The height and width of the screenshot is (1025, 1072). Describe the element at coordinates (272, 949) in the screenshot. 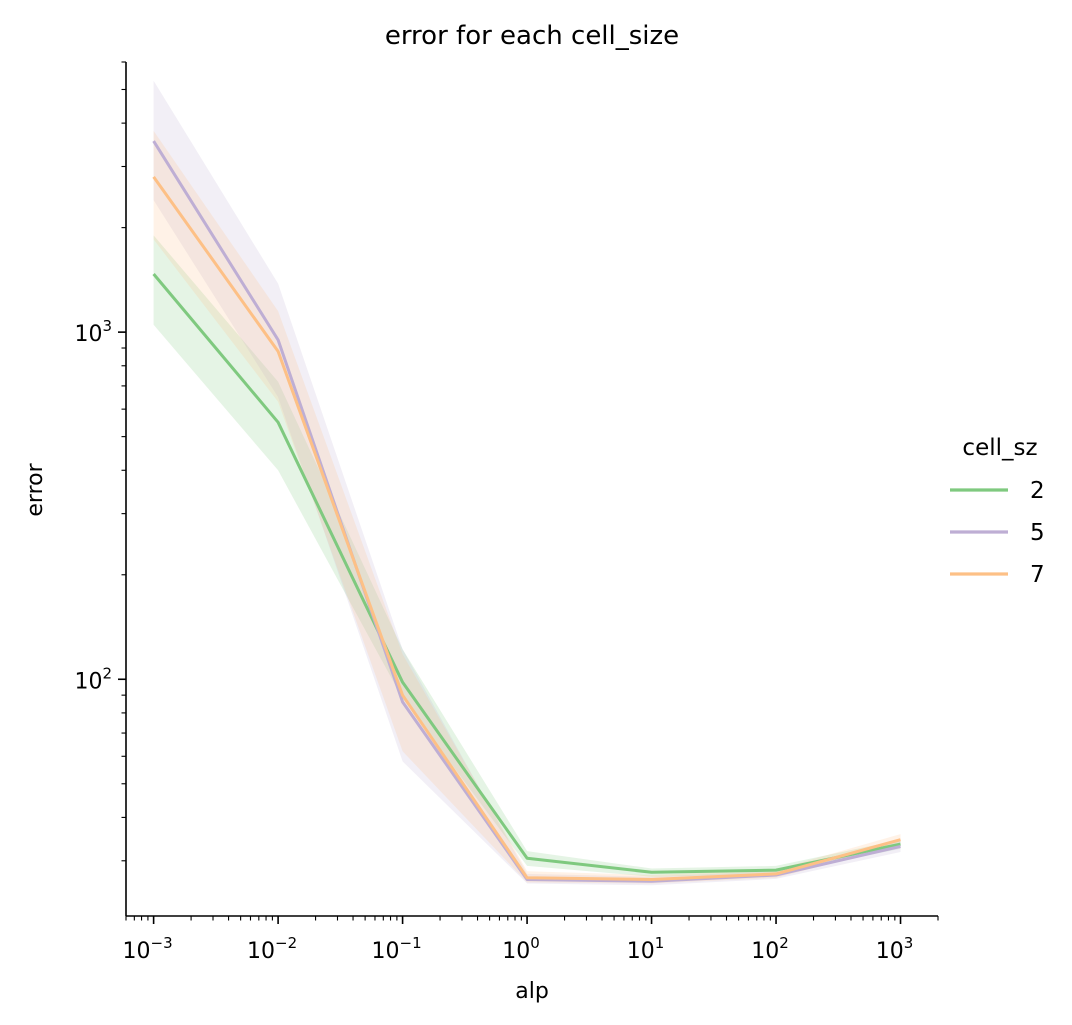

I see `x-tick-label: 10⁻²` at that location.